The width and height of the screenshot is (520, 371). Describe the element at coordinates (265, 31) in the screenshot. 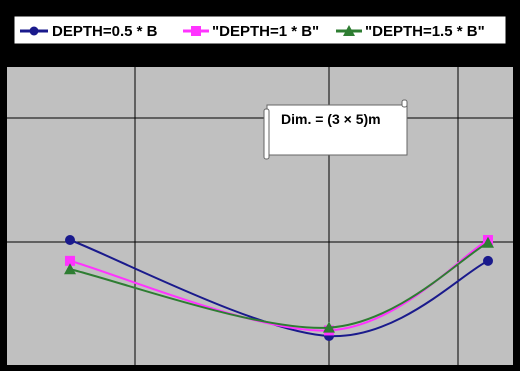

I see `legend-label-1: "DEPTH=1 * B"` at that location.